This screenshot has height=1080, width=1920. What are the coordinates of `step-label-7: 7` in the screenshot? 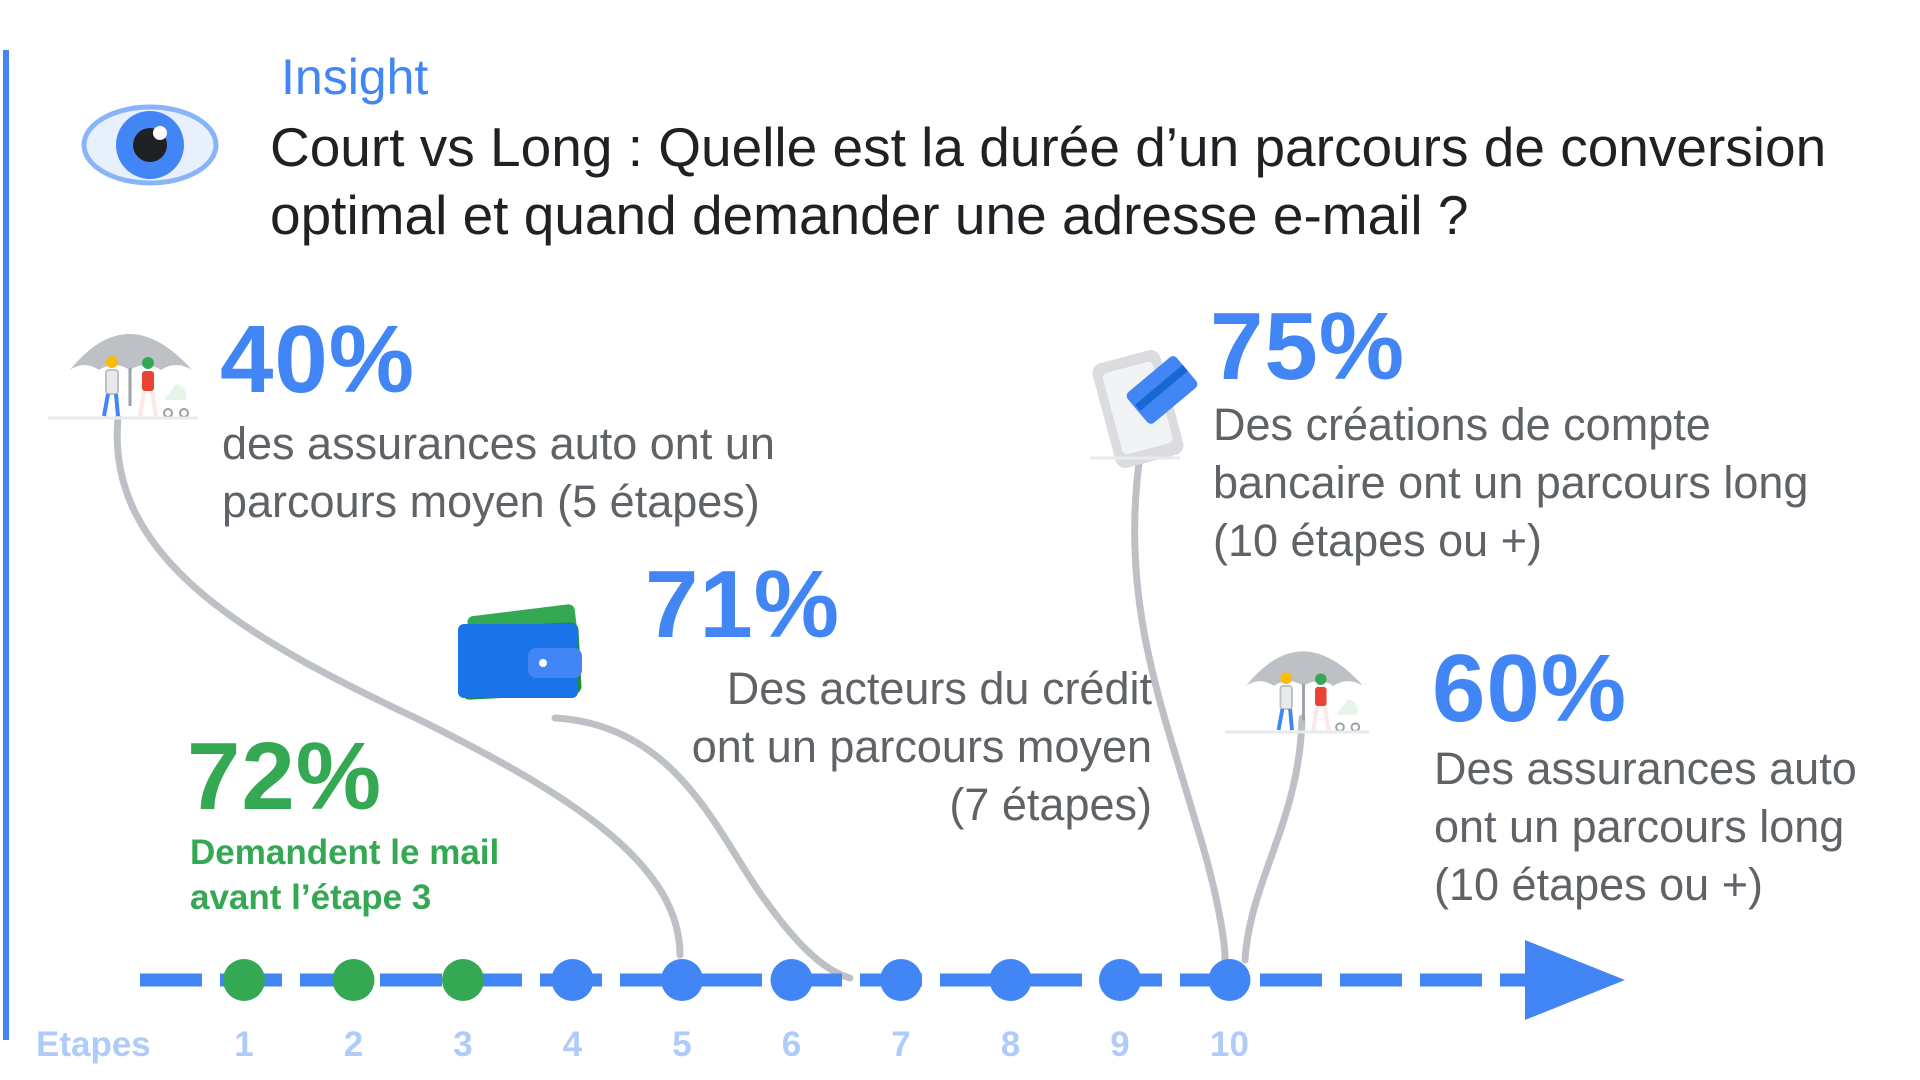 It's located at (901, 1044).